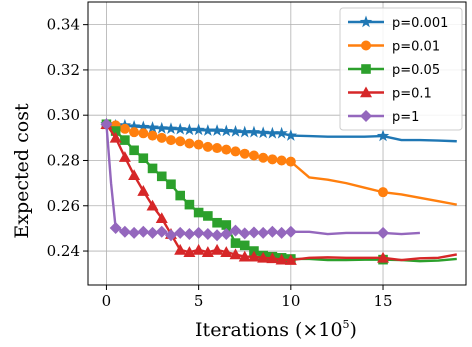 Image resolution: width=472 pixels, height=347 pixels. I want to click on y-tick-label: 0.34, so click(63, 25).